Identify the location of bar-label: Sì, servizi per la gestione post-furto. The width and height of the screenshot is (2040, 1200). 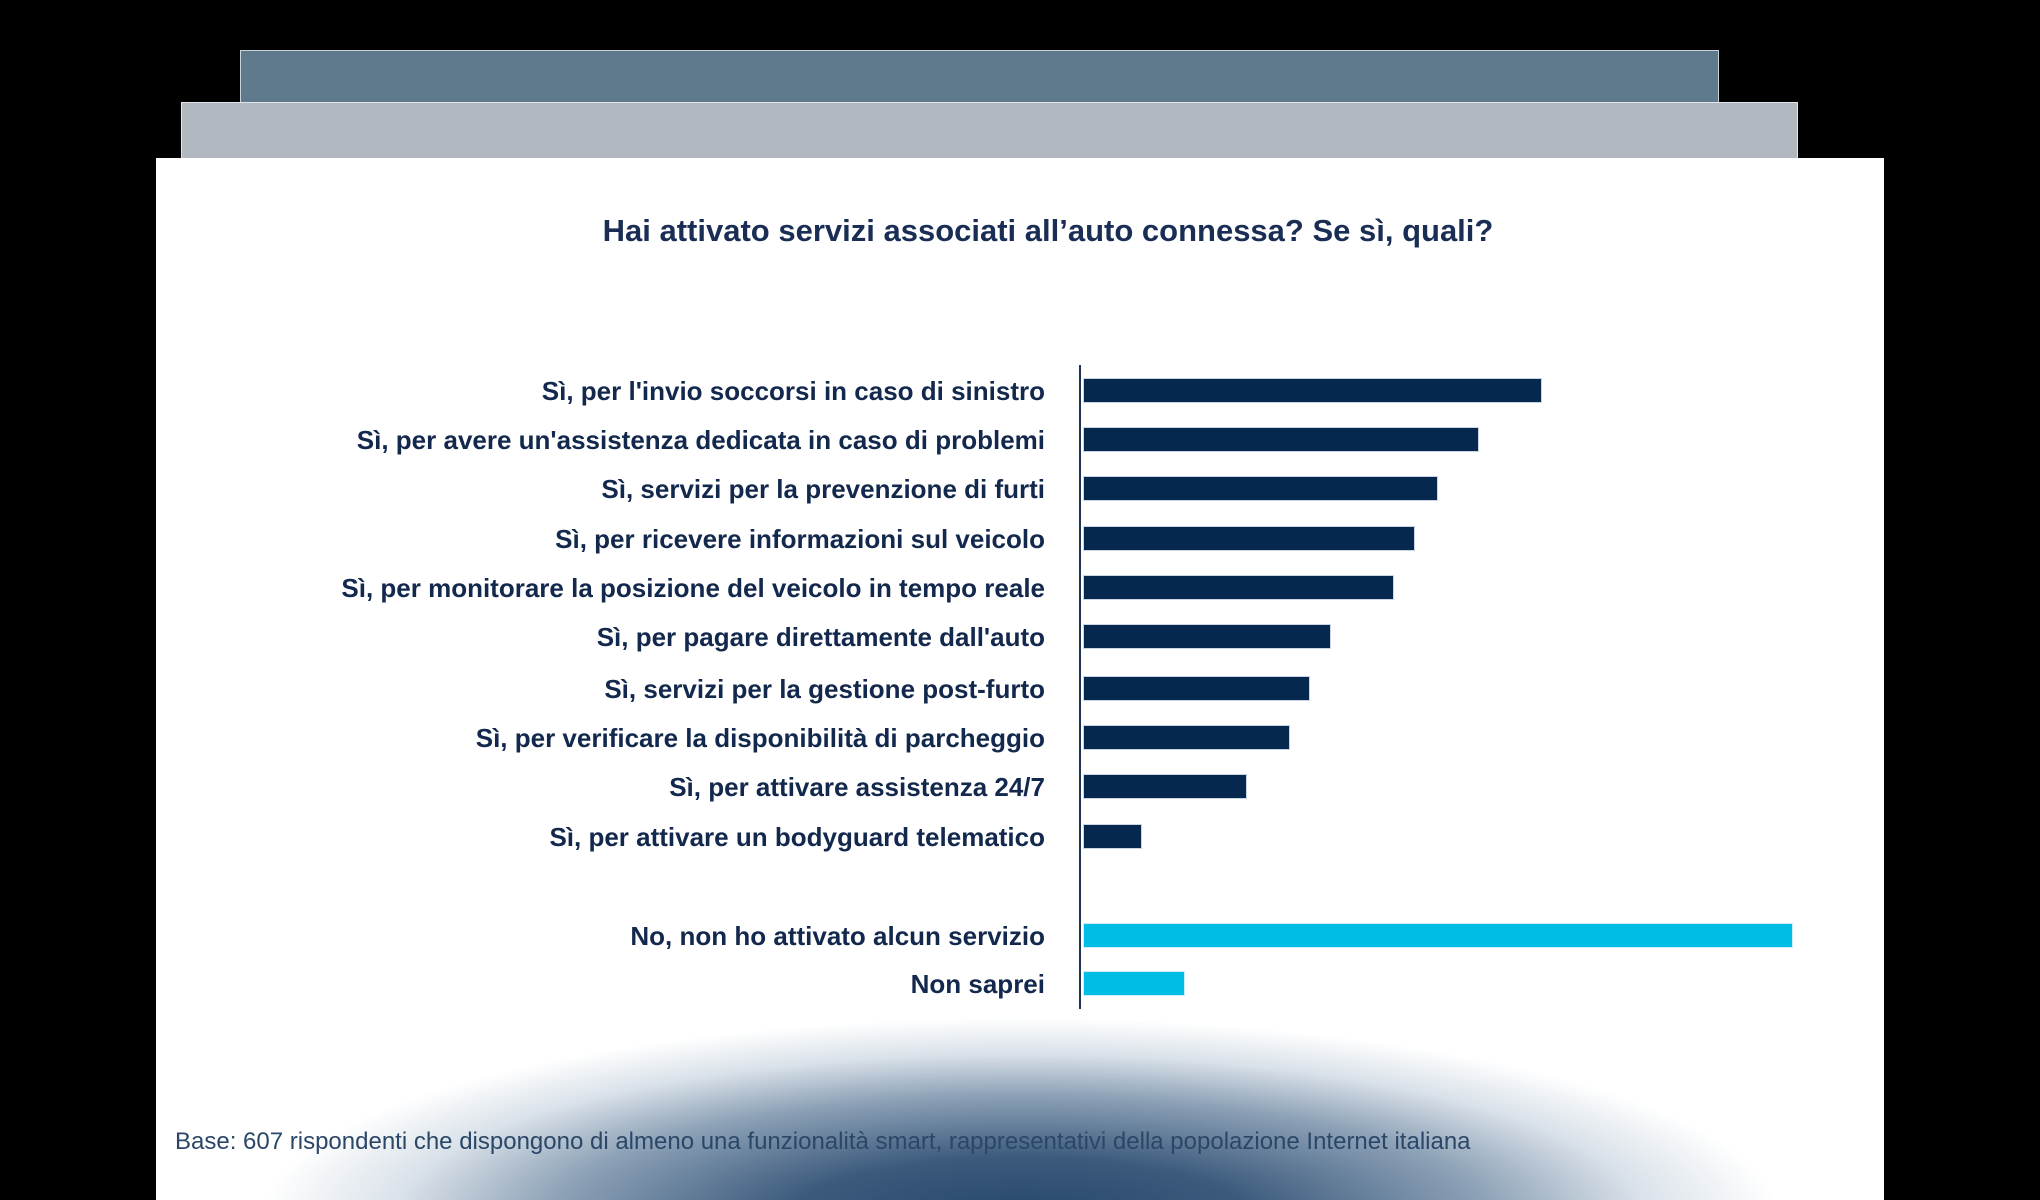
(824, 689).